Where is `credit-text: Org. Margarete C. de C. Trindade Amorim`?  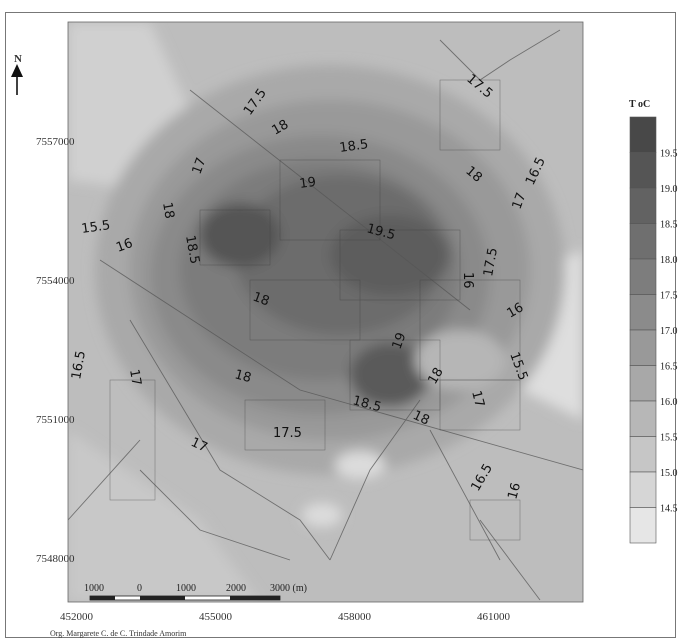
credit-text: Org. Margarete C. de C. Trindade Amorim is located at coordinates (118, 633).